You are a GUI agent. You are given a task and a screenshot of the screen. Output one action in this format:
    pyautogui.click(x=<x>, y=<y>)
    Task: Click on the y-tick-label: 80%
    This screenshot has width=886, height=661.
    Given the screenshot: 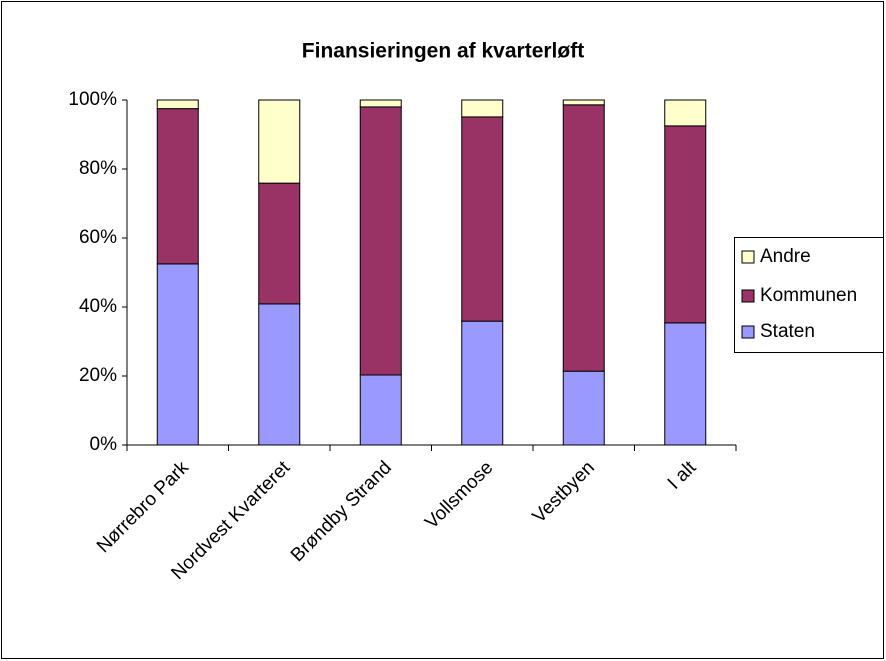 What is the action you would take?
    pyautogui.click(x=98, y=168)
    